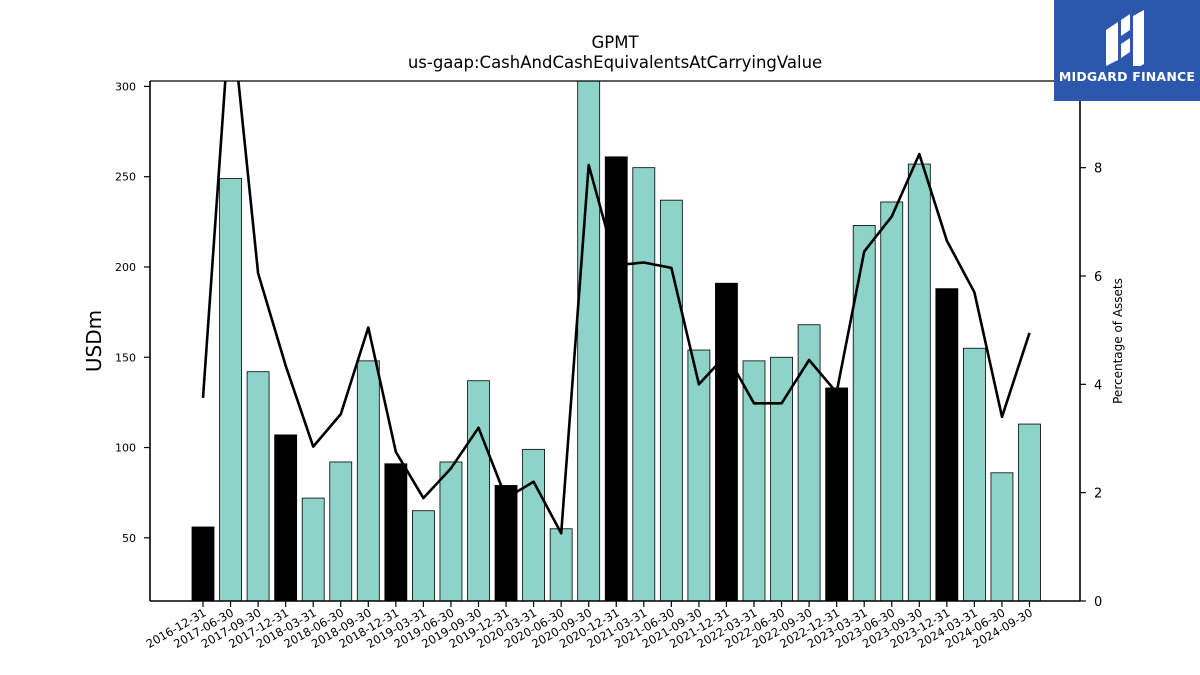 The width and height of the screenshot is (1200, 675). I want to click on midgard-m-logo-icon, so click(1125, 38).